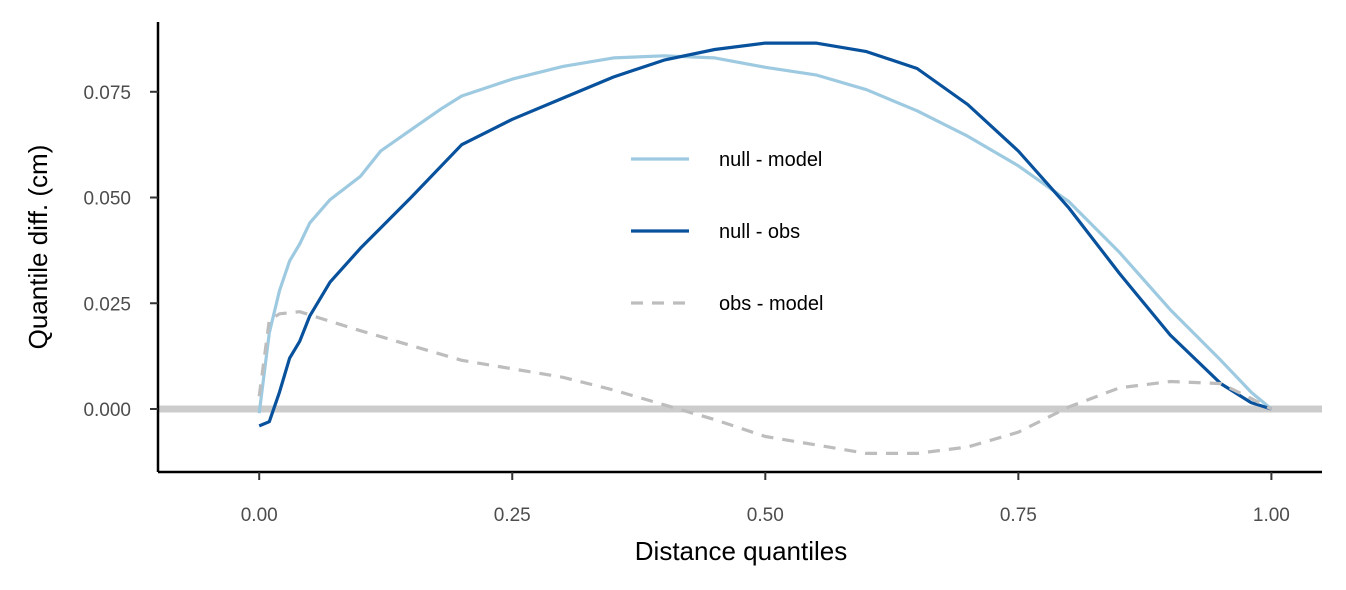 The image size is (1346, 590). Describe the element at coordinates (741, 551) in the screenshot. I see `x-axis-title: Distance quantiles` at that location.